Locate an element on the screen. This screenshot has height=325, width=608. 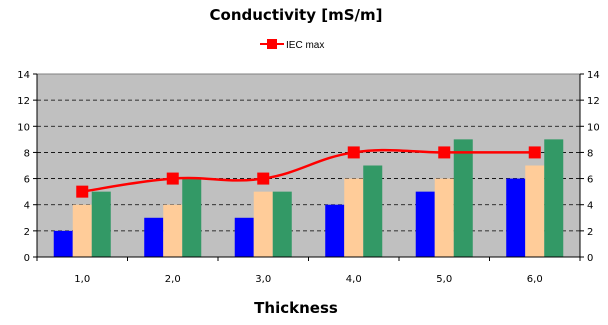
legend: IEC max is located at coordinates (292, 45).